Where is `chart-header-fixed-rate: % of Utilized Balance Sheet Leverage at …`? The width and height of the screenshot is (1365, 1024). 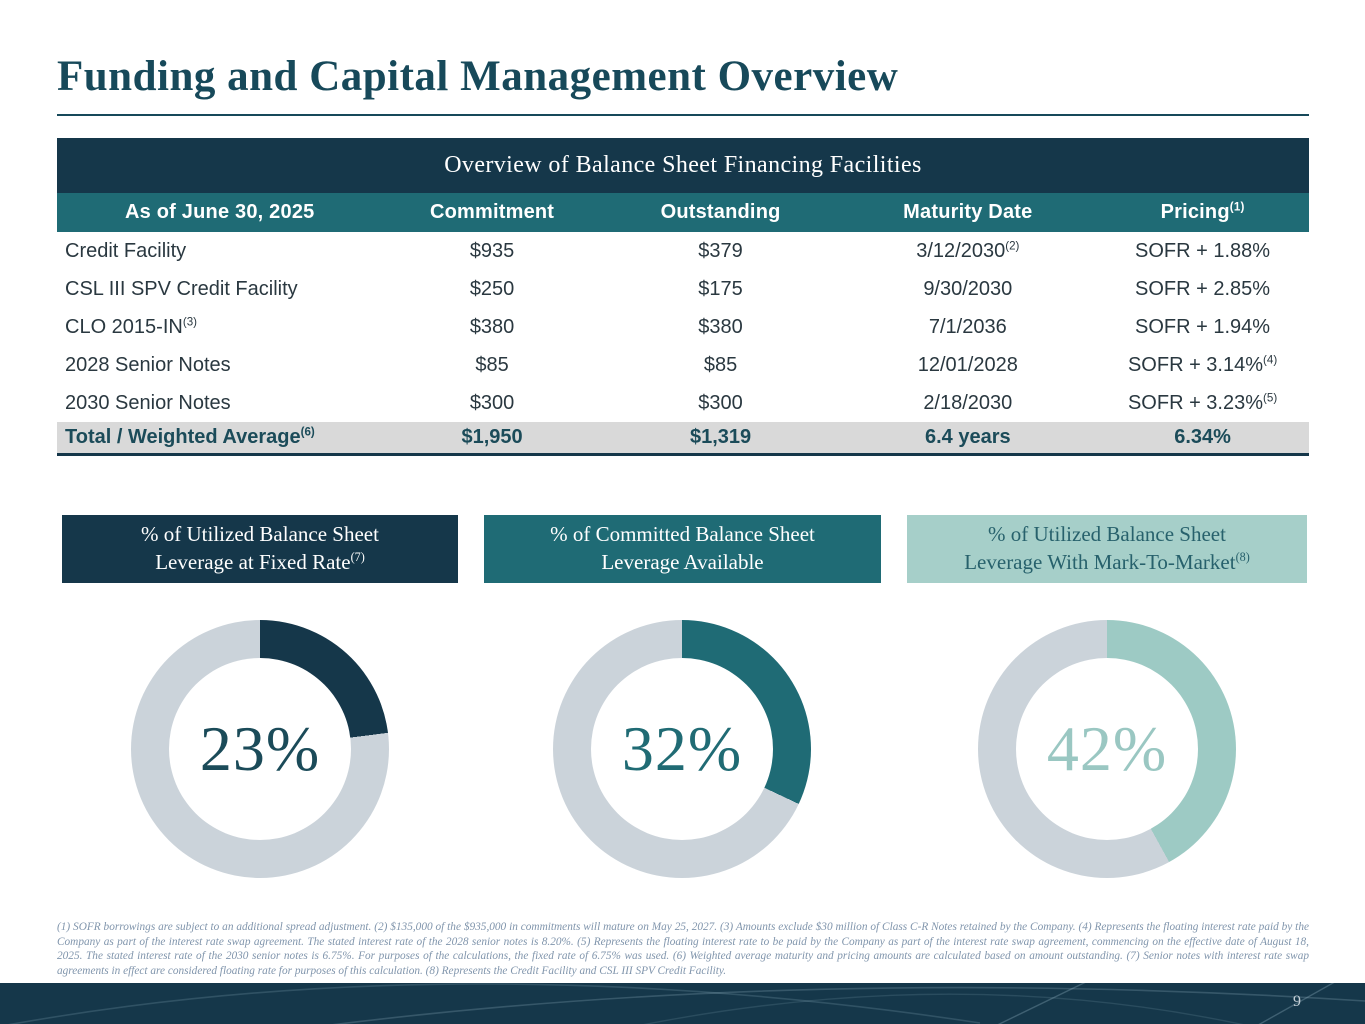
chart-header-fixed-rate: % of Utilized Balance Sheet Leverage at … is located at coordinates (260, 549).